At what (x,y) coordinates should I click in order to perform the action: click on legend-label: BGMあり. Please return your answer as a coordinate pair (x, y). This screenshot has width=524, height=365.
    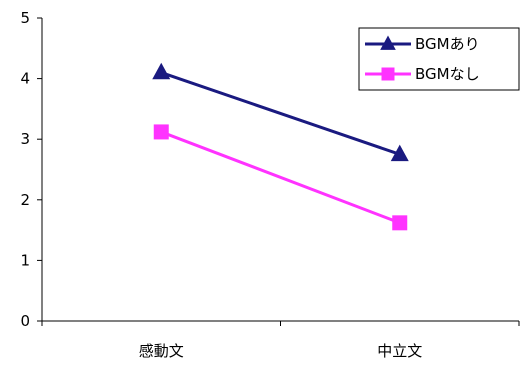
    Looking at the image, I should click on (447, 44).